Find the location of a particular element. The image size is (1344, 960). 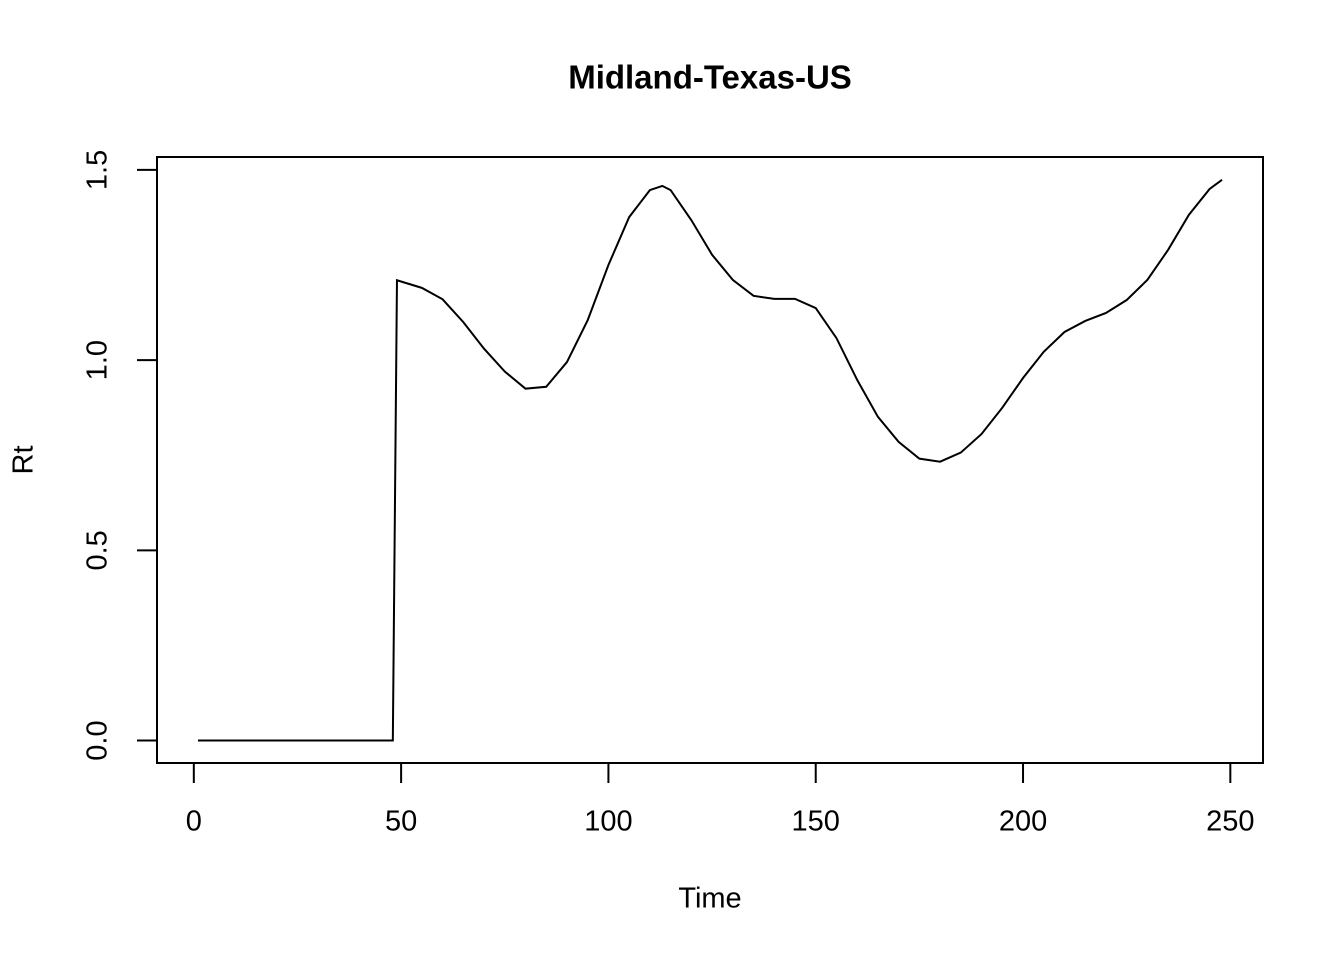

x-tick-label: 100 is located at coordinates (608, 822).